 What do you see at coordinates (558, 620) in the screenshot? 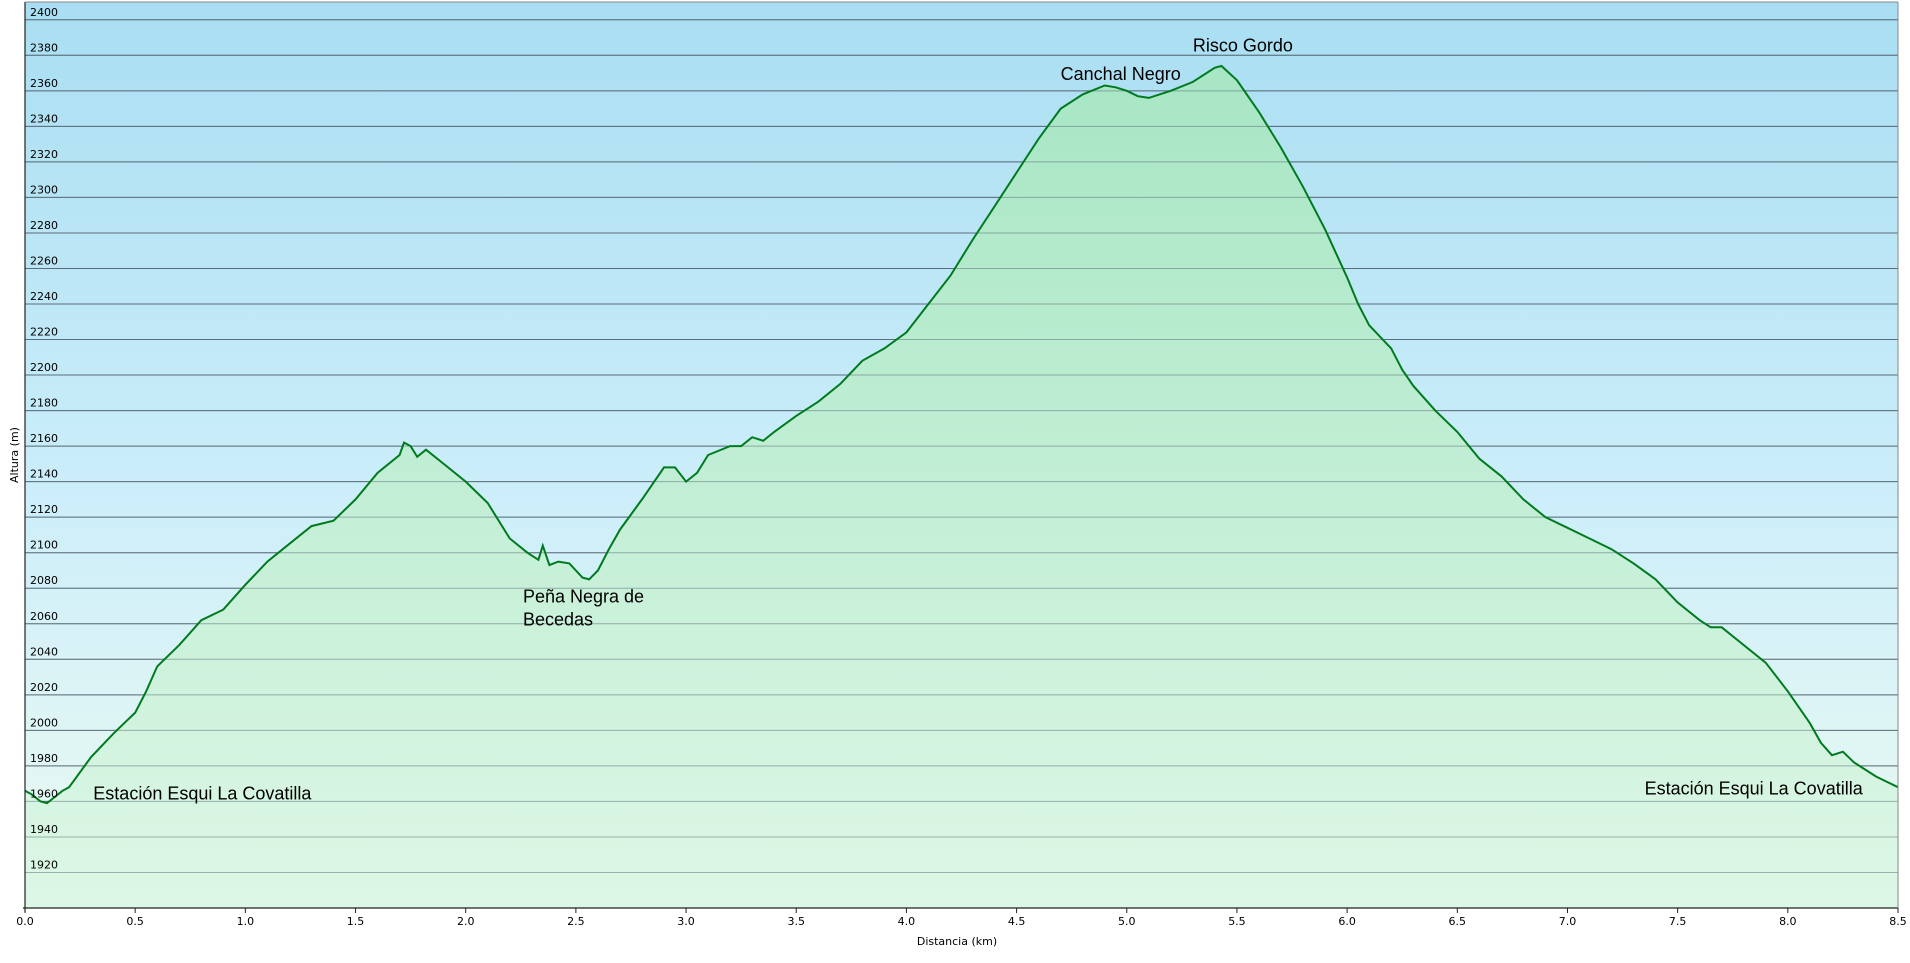
I see `chart-annotation: Becedas` at bounding box center [558, 620].